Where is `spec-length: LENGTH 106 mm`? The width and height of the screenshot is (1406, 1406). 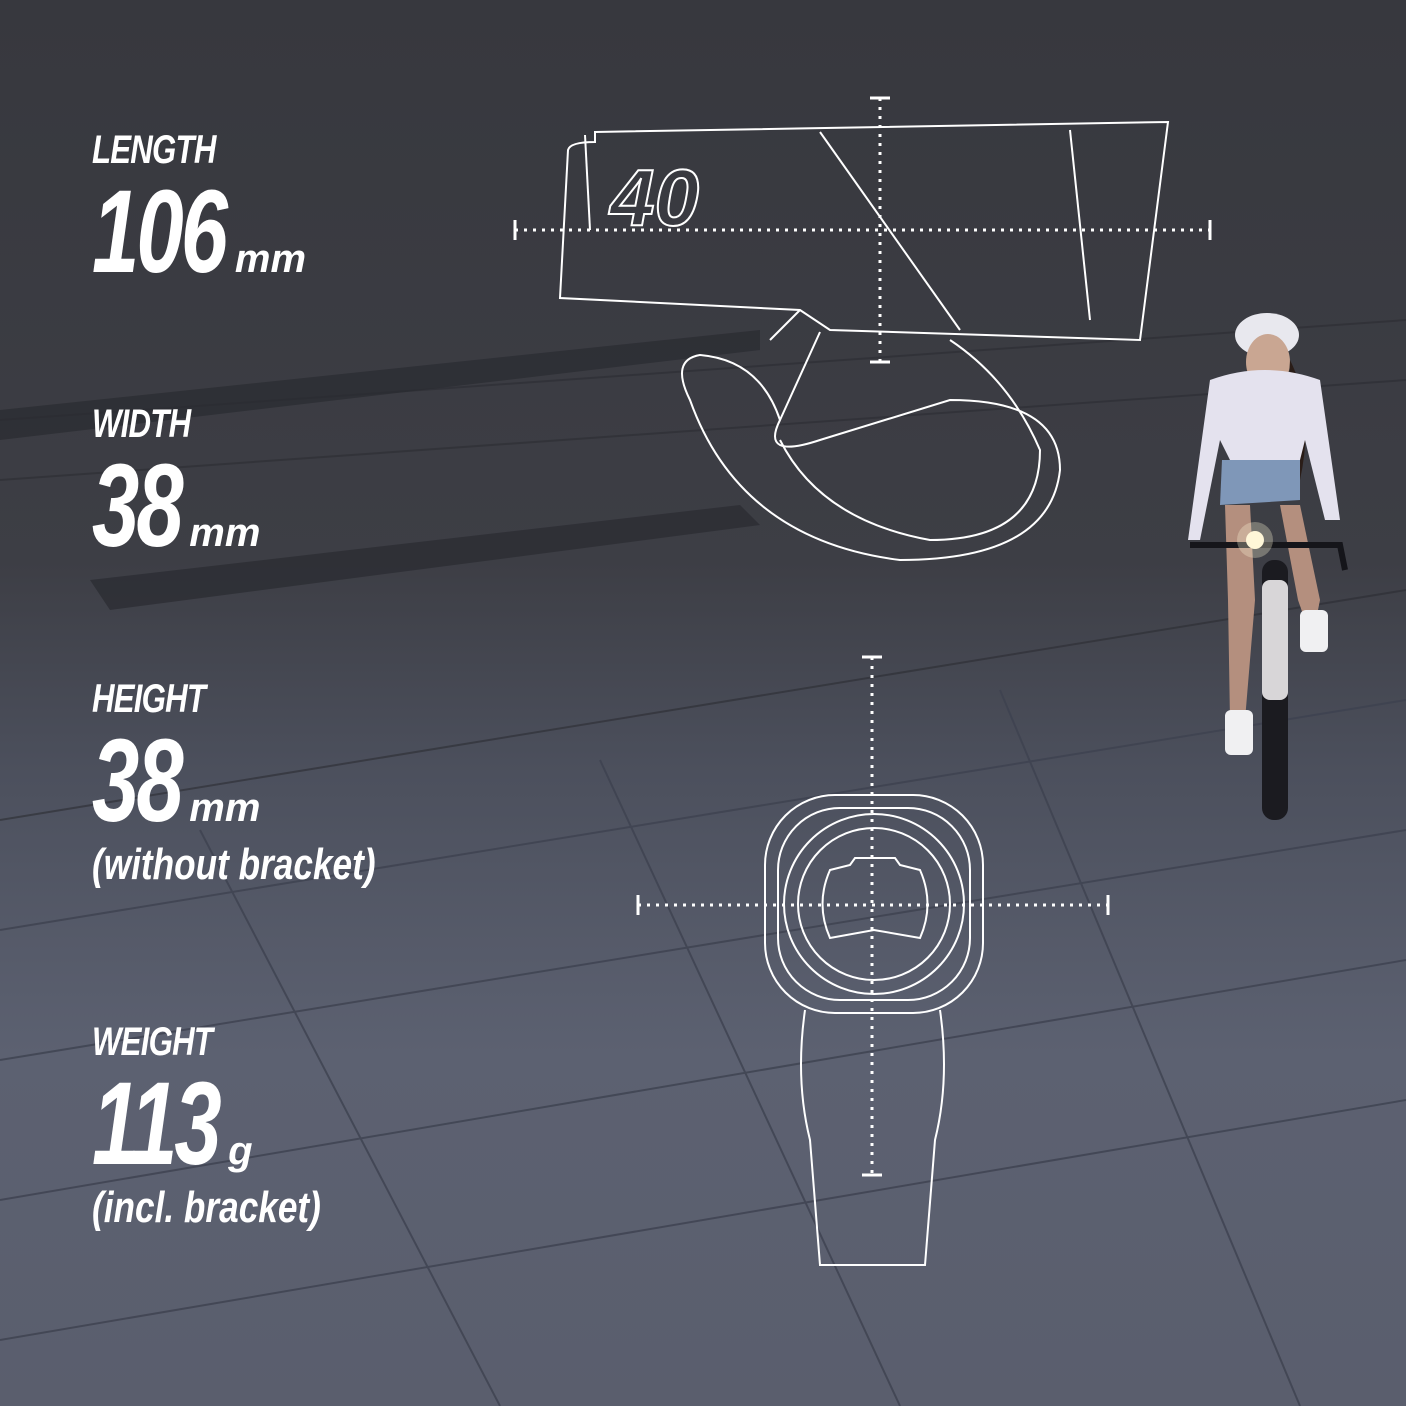 spec-length: LENGTH 106 mm is located at coordinates (199, 209).